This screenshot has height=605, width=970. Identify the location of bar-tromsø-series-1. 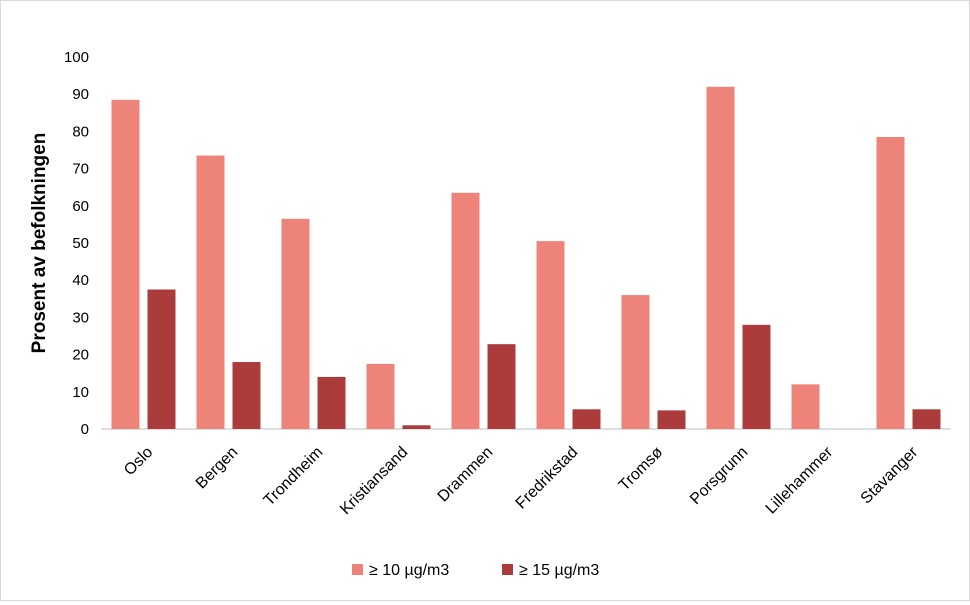
(635, 362).